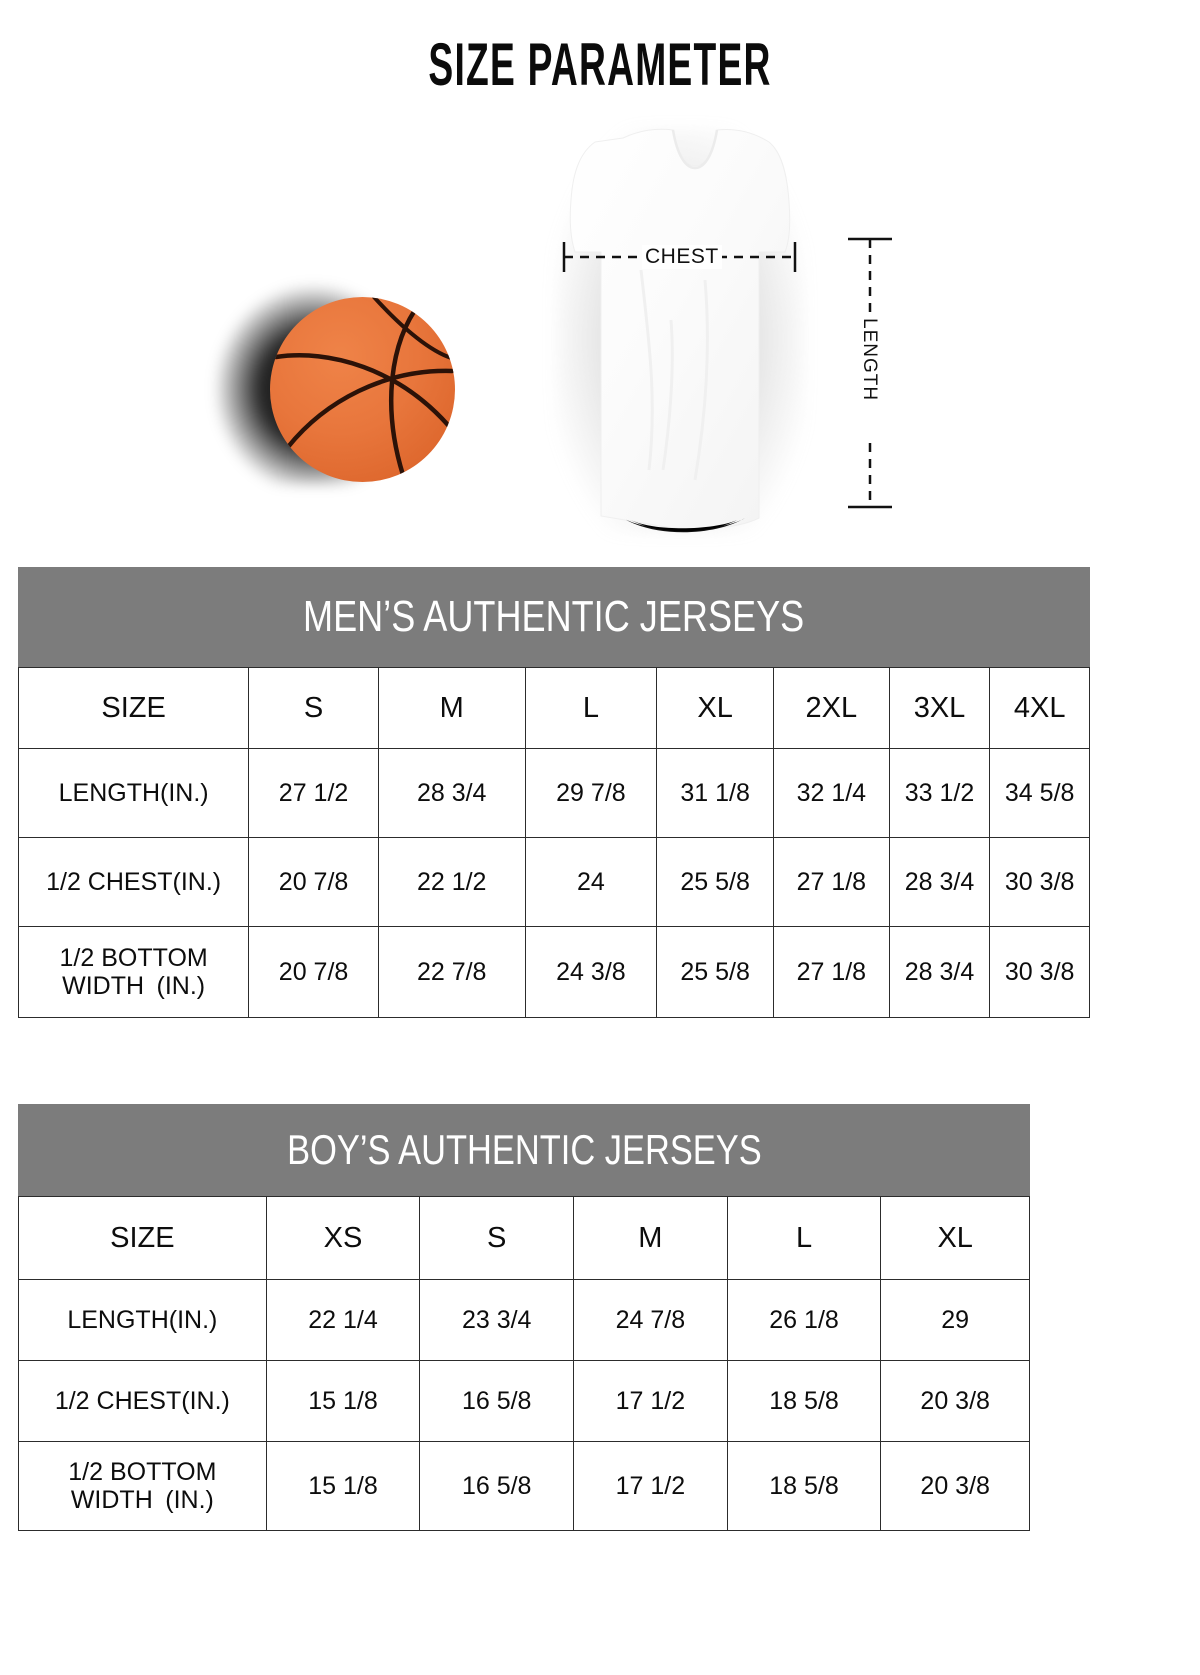 The width and height of the screenshot is (1200, 1675). I want to click on cell-length-3xl: 33 1/2, so click(939, 793).